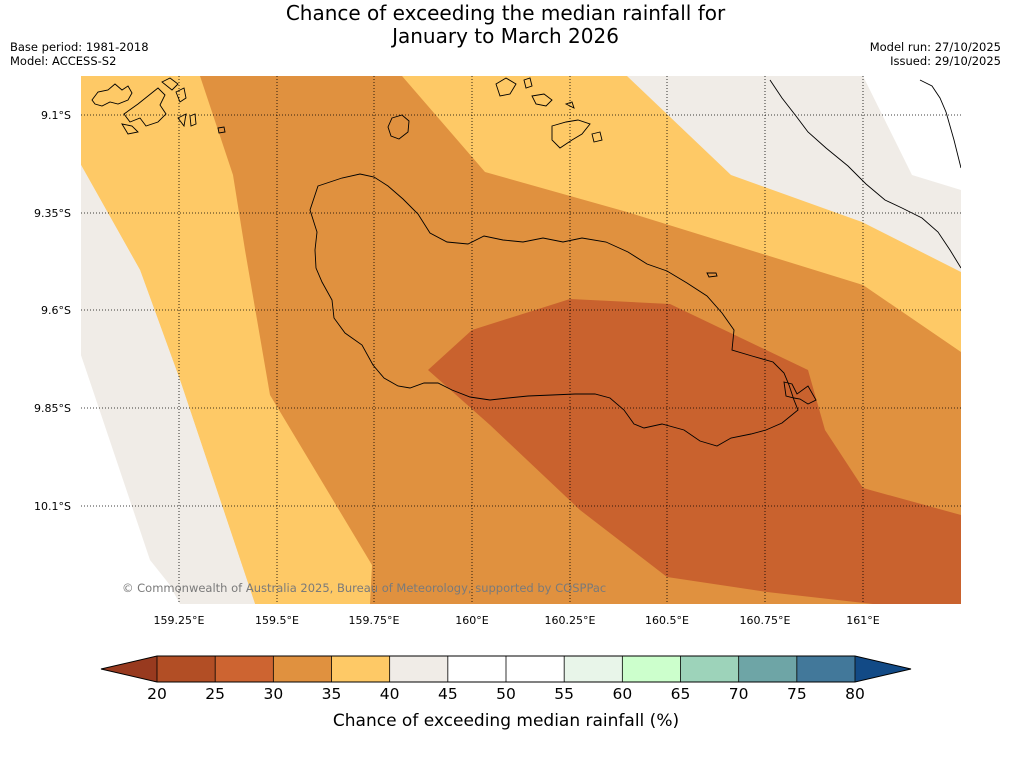 The image size is (1011, 758). What do you see at coordinates (935, 47) in the screenshot?
I see `model-run-text: Model run: 27/10/2025` at bounding box center [935, 47].